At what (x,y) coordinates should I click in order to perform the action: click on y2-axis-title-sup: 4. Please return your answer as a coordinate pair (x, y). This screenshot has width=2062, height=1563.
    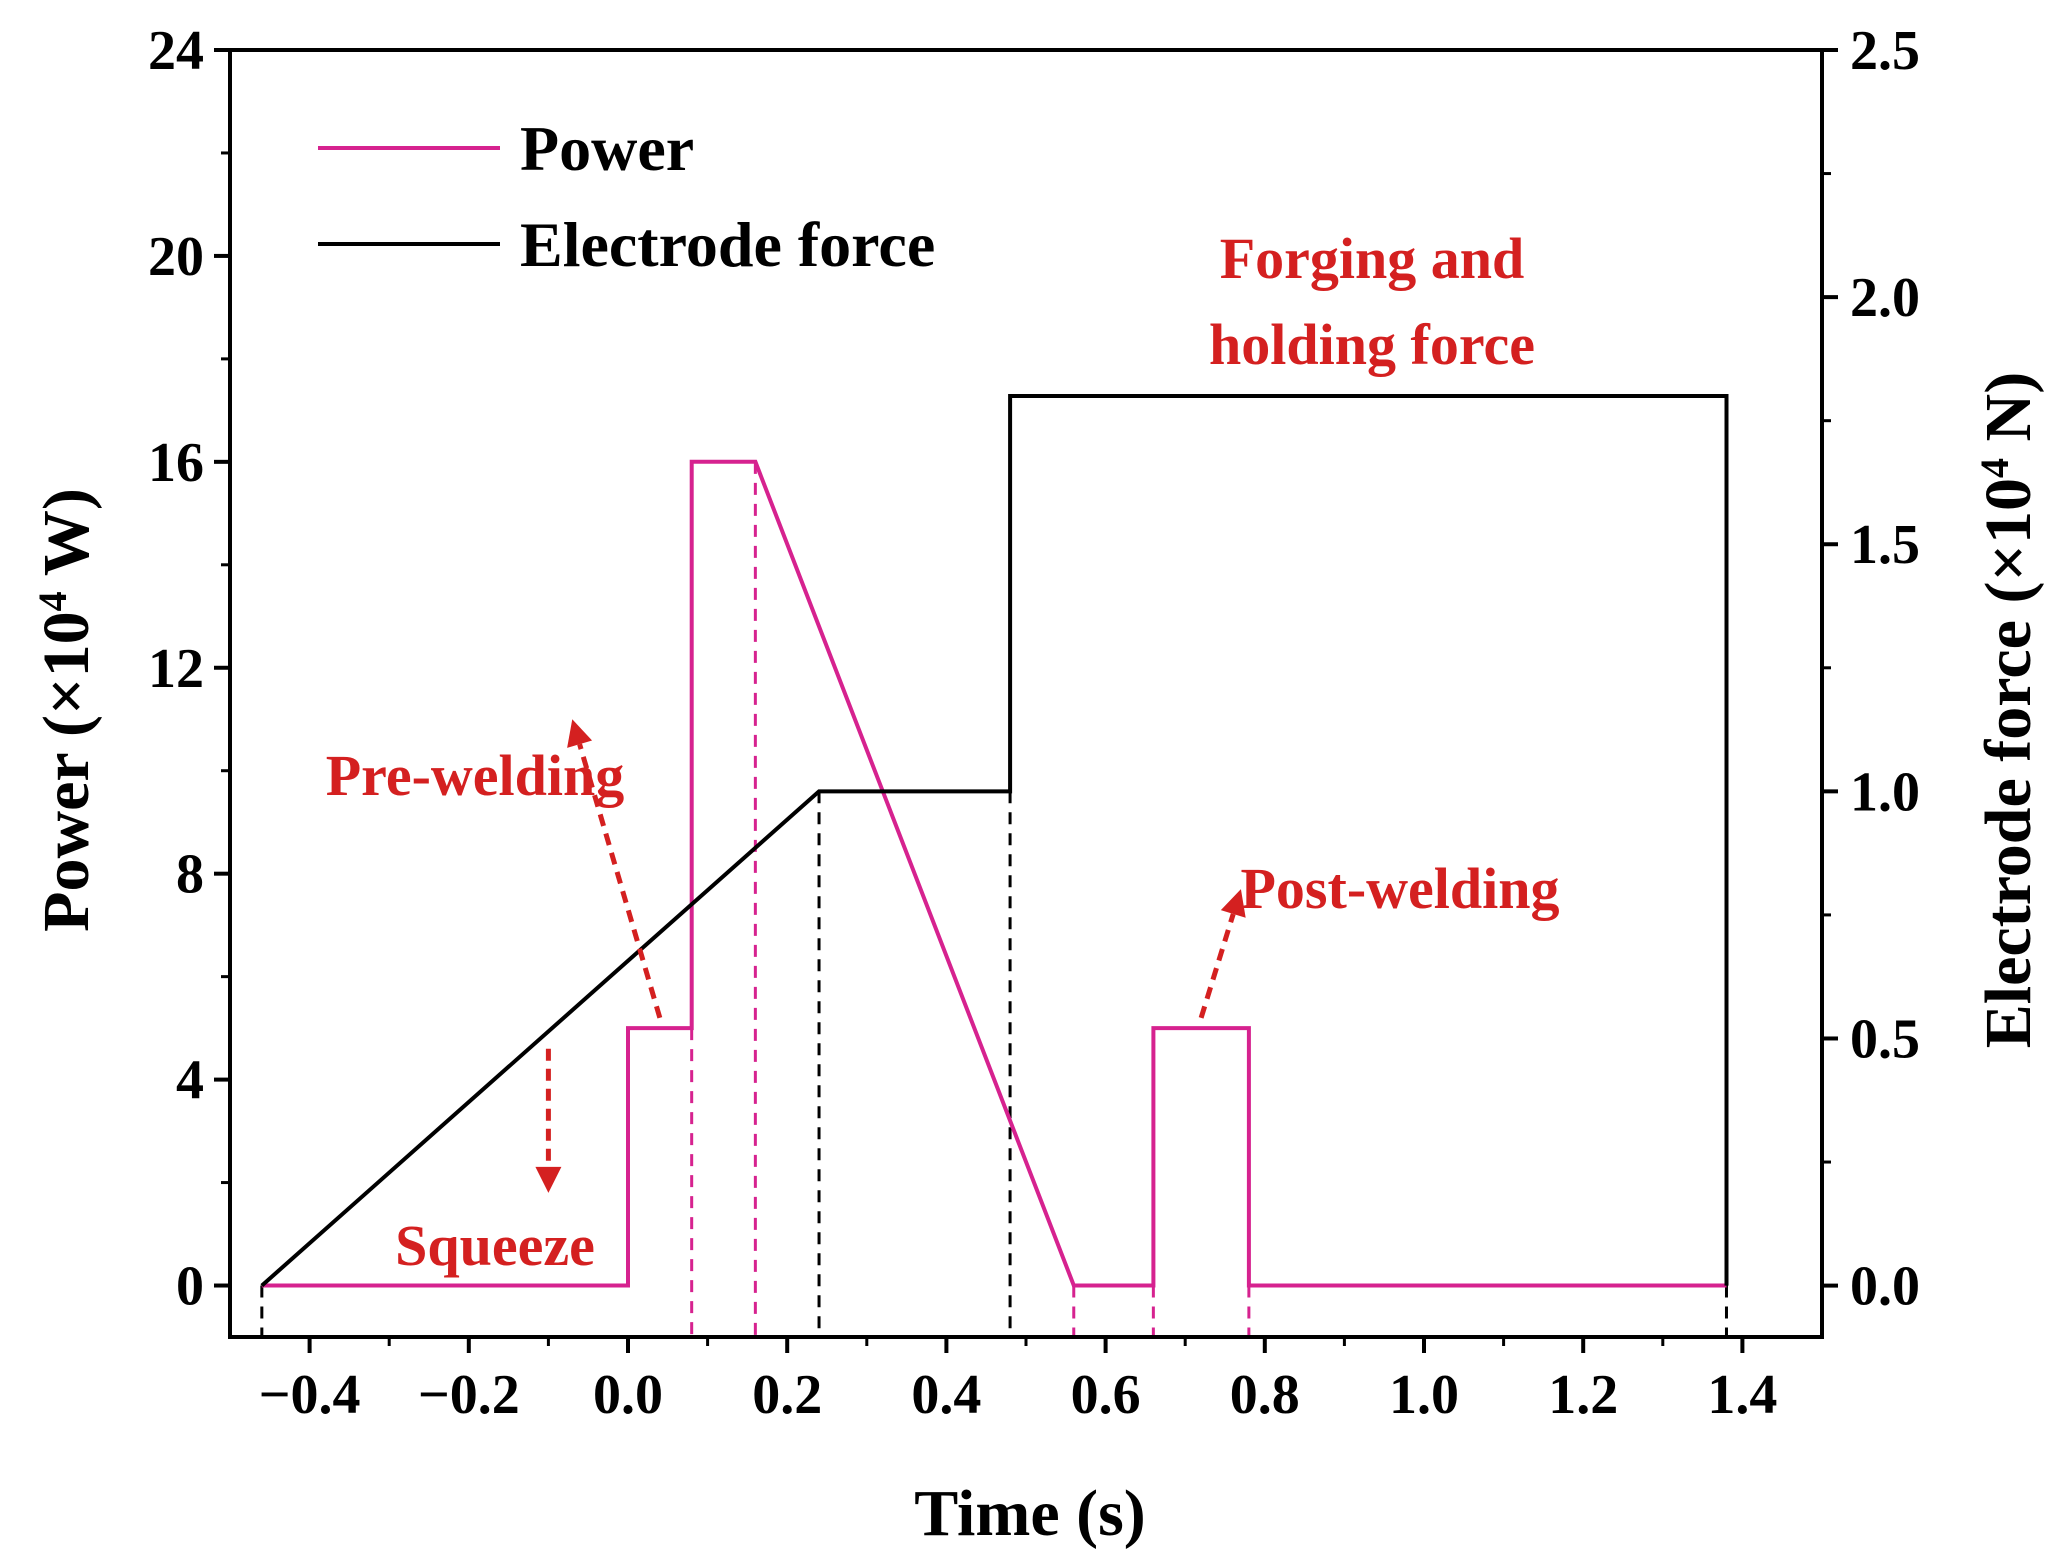
    Looking at the image, I should click on (1994, 468).